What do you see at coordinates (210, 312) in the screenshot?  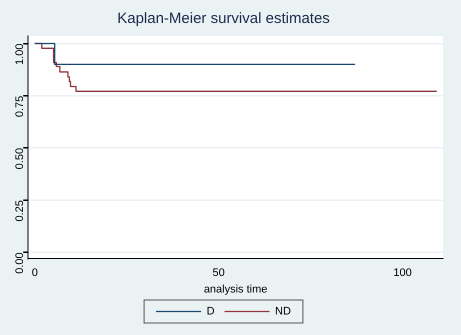 I see `legend-label: D` at bounding box center [210, 312].